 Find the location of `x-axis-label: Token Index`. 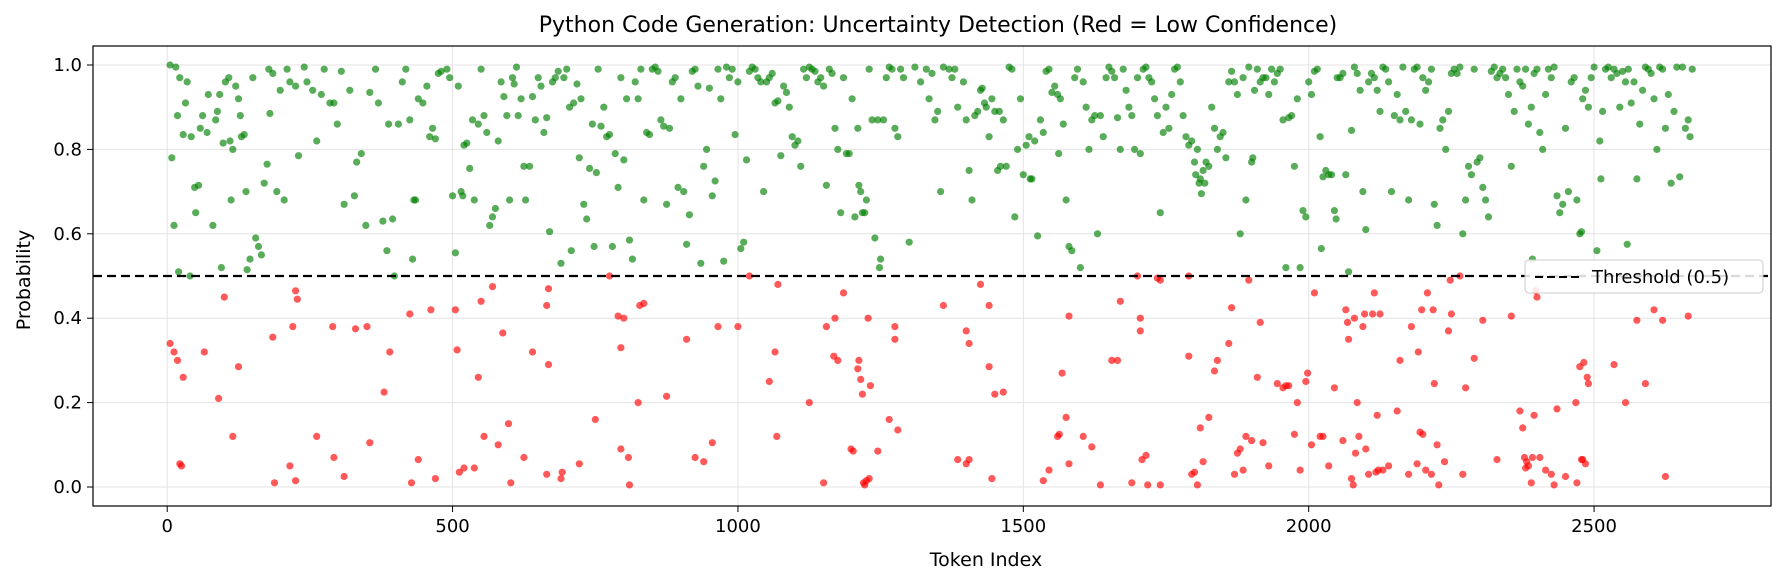

x-axis-label: Token Index is located at coordinates (985, 560).